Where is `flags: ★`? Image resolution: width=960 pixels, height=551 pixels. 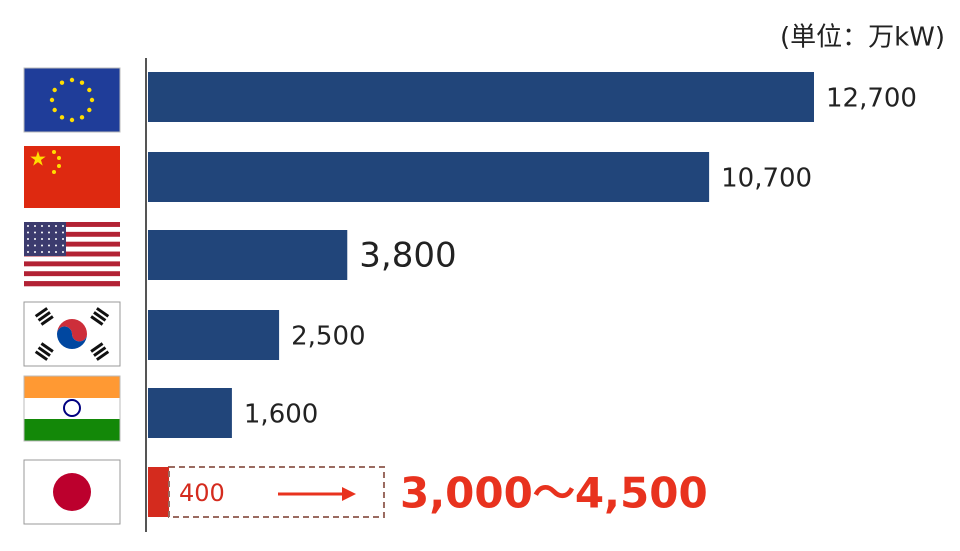
flags: ★ is located at coordinates (72, 296).